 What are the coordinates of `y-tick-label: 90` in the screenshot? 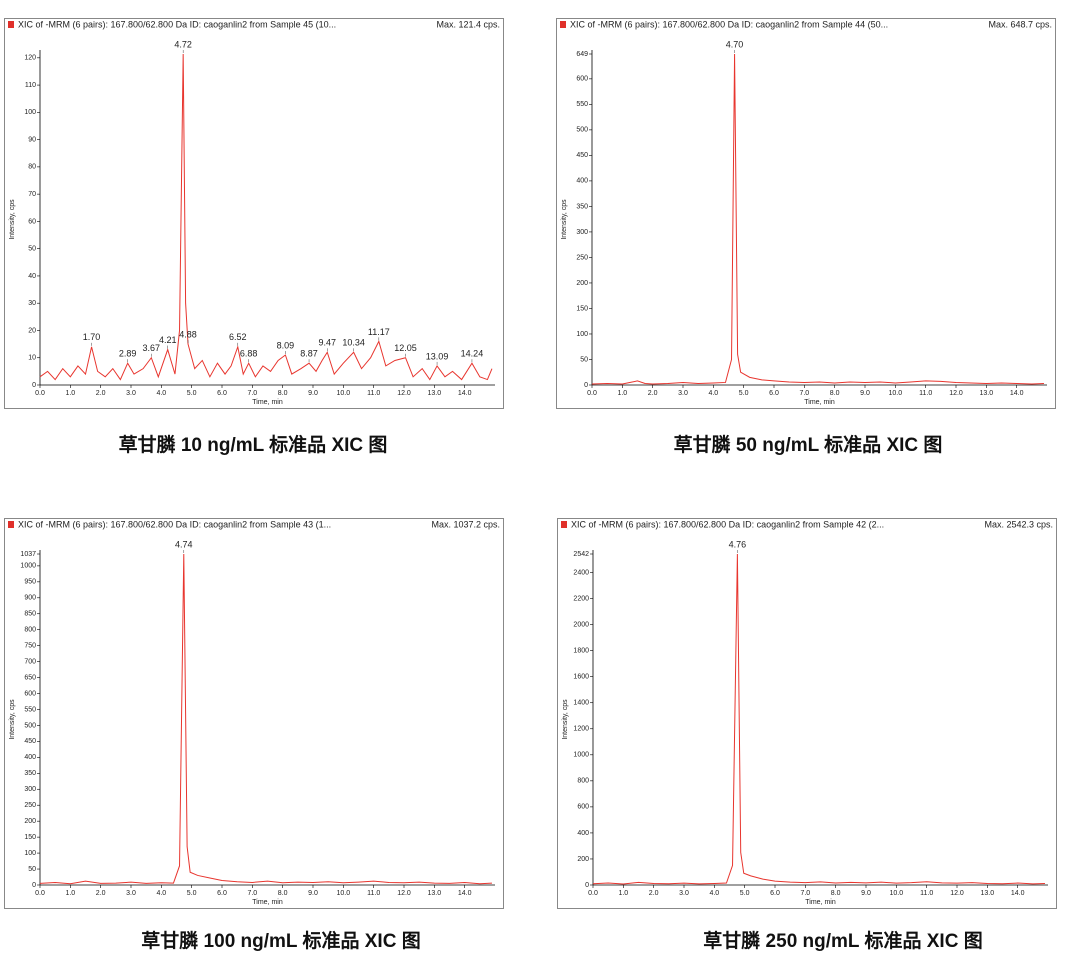 It's located at (32, 139).